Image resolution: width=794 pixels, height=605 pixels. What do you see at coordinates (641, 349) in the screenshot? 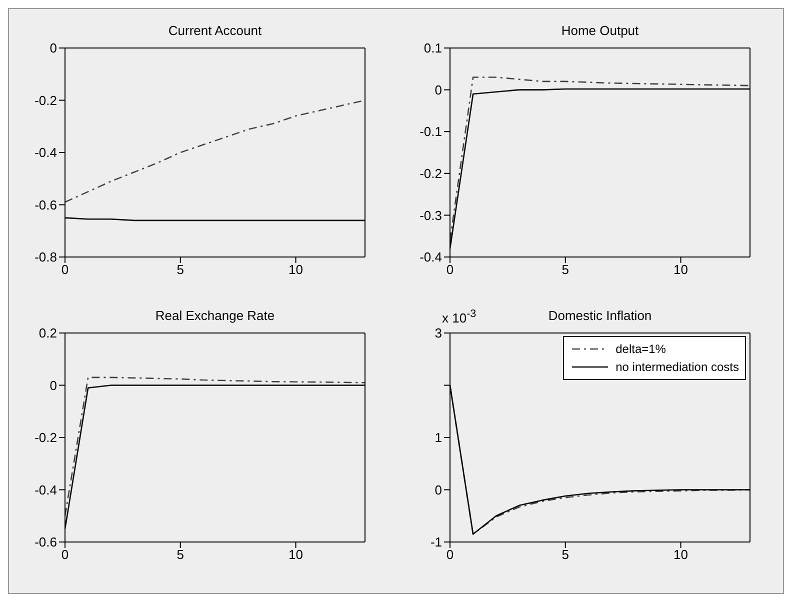
I see `legend-label: delta=1%` at bounding box center [641, 349].